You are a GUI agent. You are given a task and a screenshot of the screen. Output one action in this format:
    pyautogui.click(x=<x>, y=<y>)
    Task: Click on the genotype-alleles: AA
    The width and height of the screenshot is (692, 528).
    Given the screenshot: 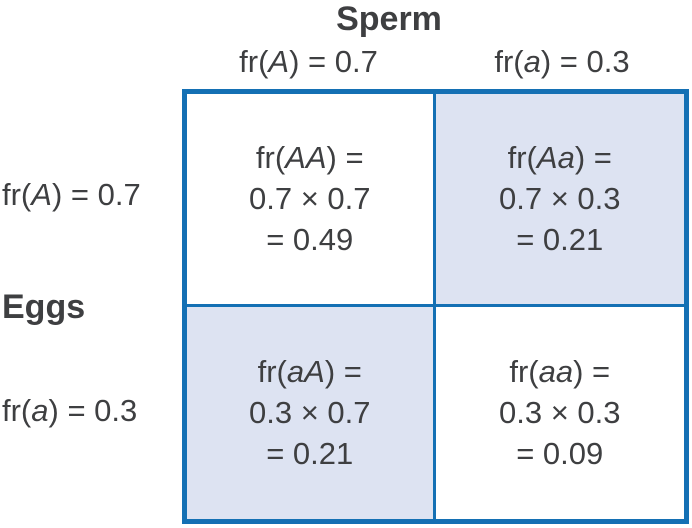 What is the action you would take?
    pyautogui.click(x=306, y=158)
    